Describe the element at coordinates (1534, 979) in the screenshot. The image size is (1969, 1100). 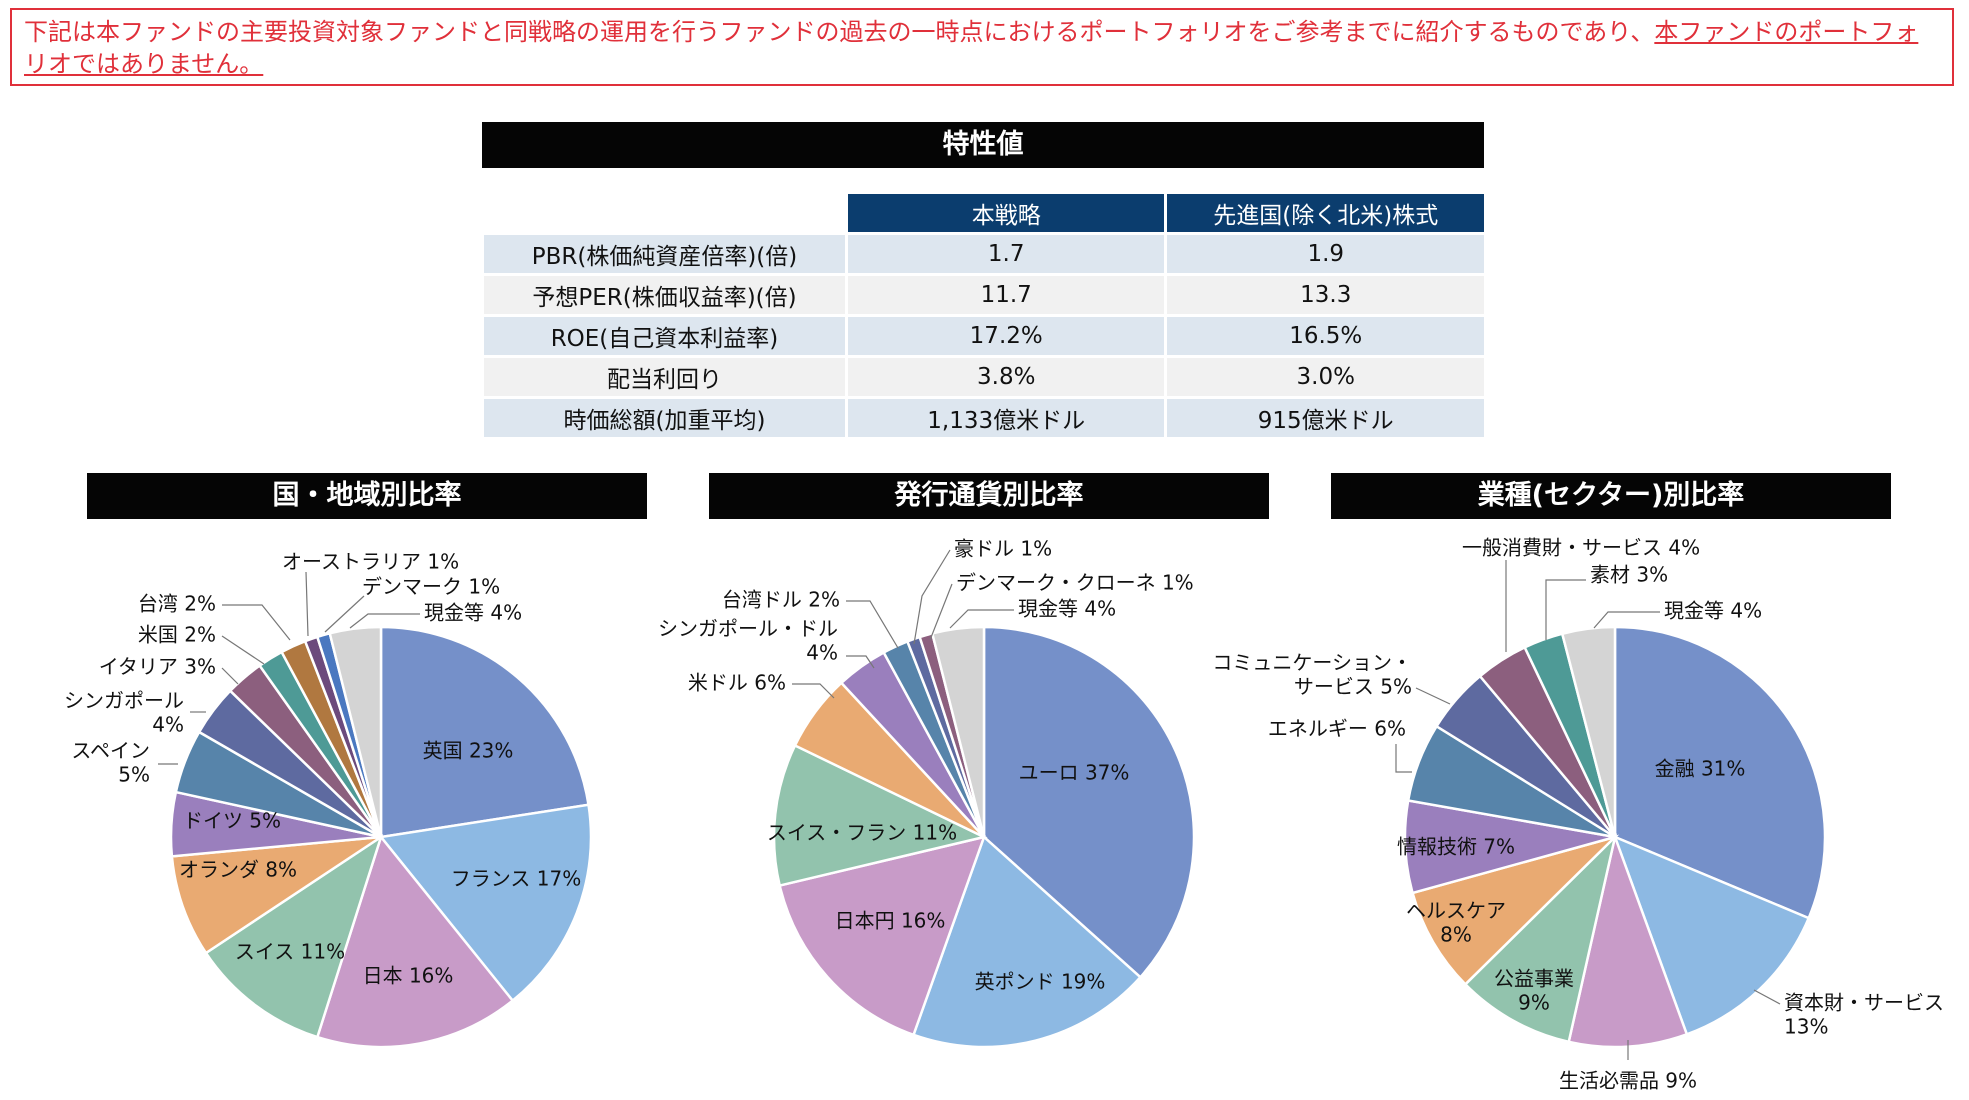
I see `slice-label-text: 公益事業` at that location.